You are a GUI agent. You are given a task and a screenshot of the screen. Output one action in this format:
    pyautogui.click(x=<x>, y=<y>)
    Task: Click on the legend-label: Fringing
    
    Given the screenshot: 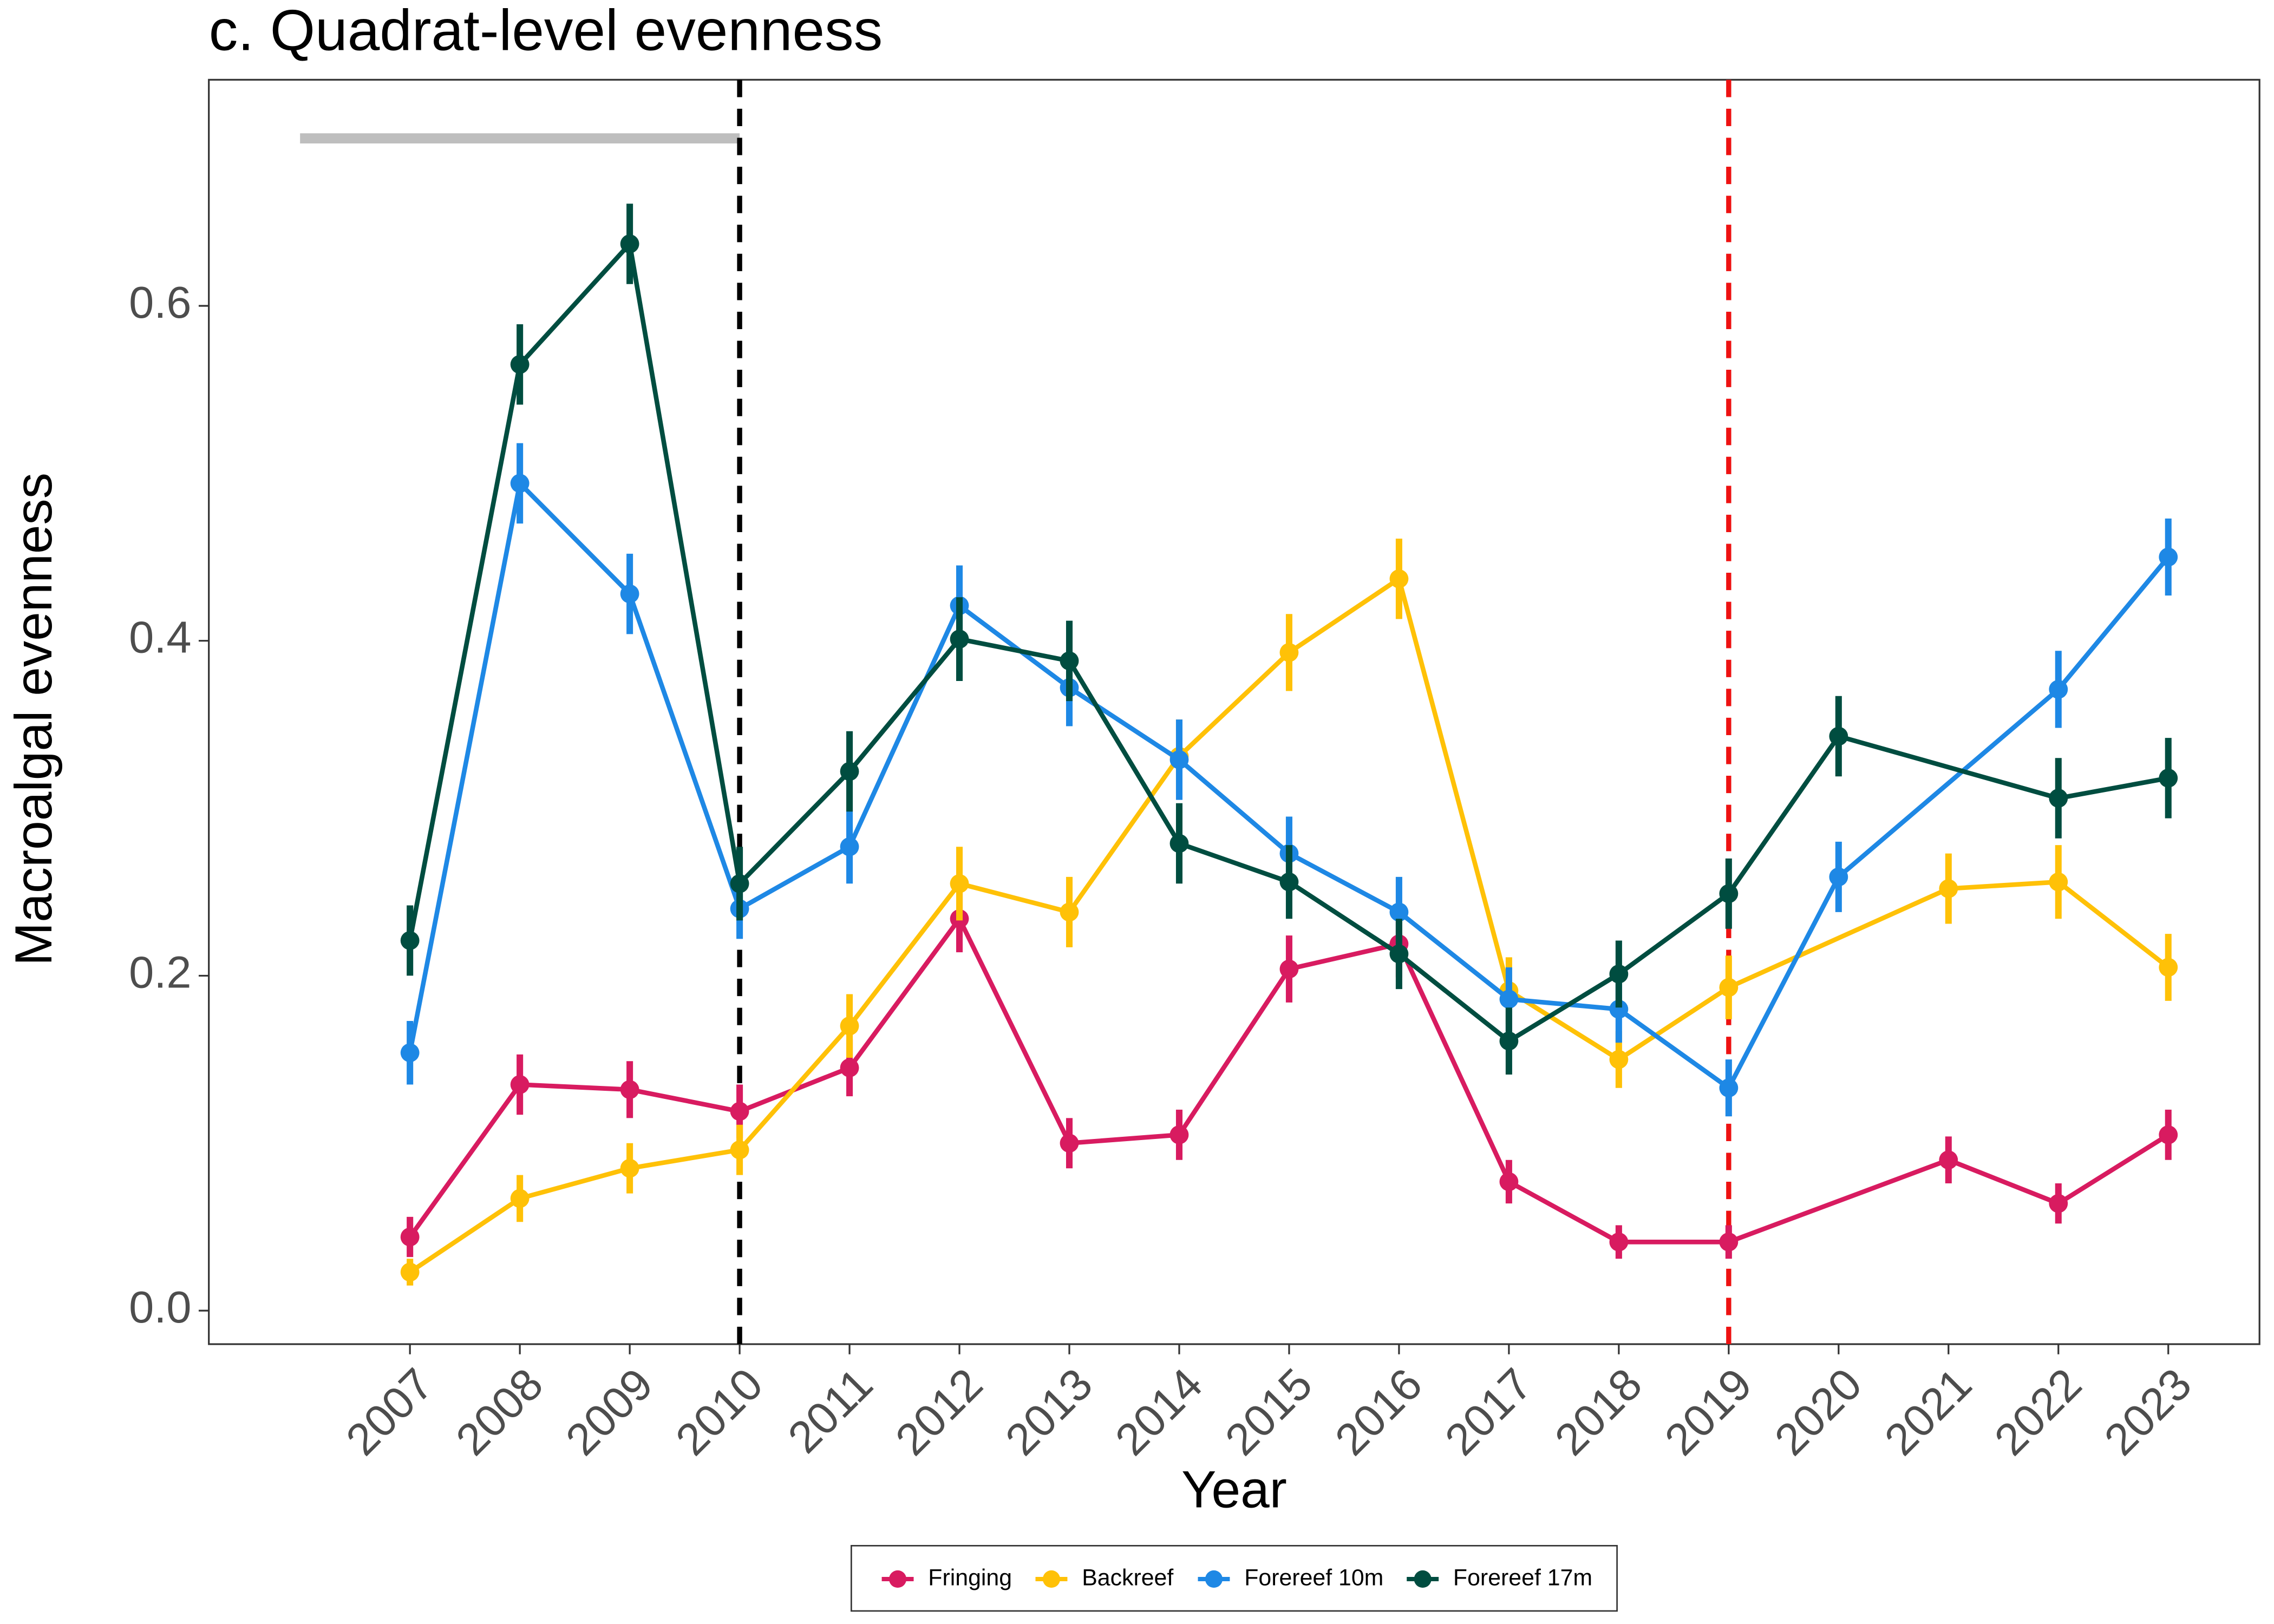 What is the action you would take?
    pyautogui.click(x=970, y=1577)
    